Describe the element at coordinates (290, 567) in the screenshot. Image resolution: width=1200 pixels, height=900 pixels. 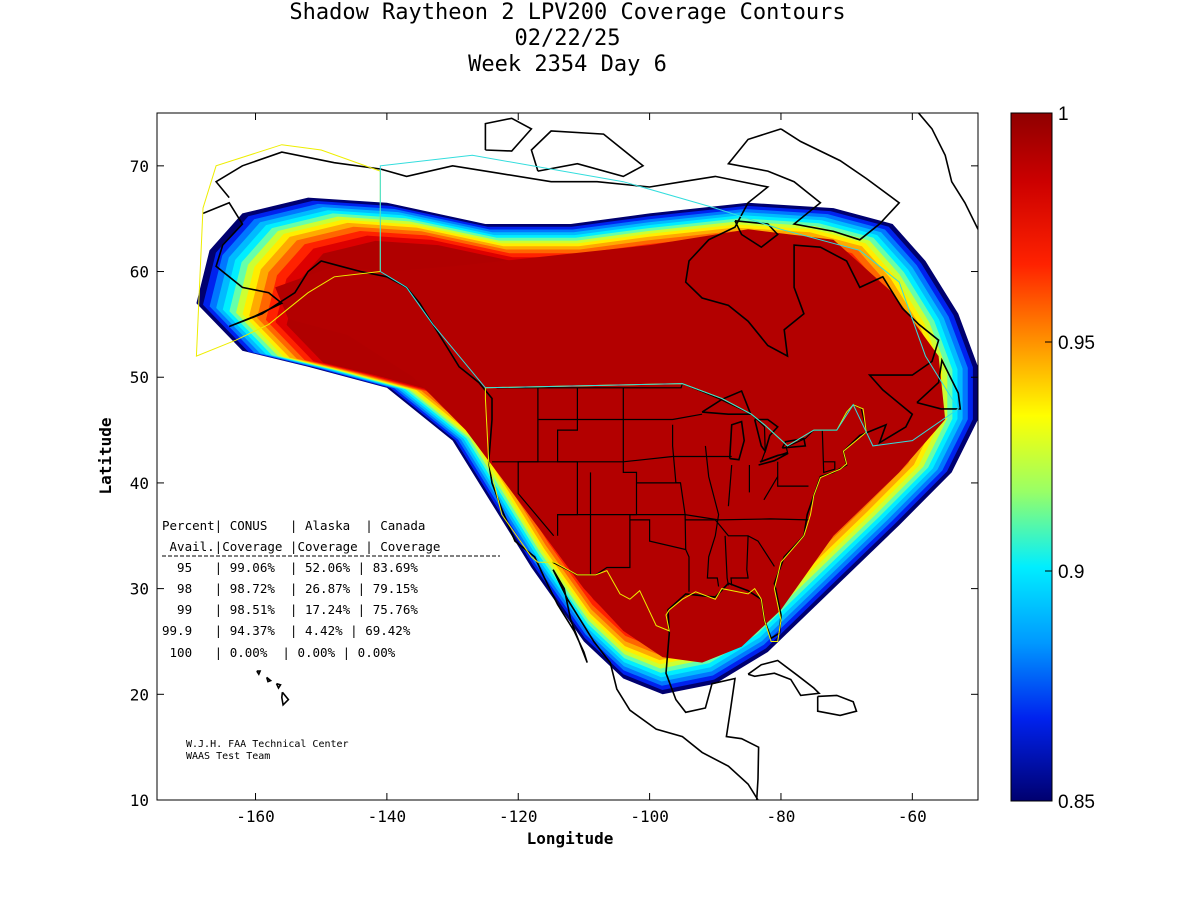
I see `stats-row: 95 | 99.06% | 52.06% | 83.69%` at that location.